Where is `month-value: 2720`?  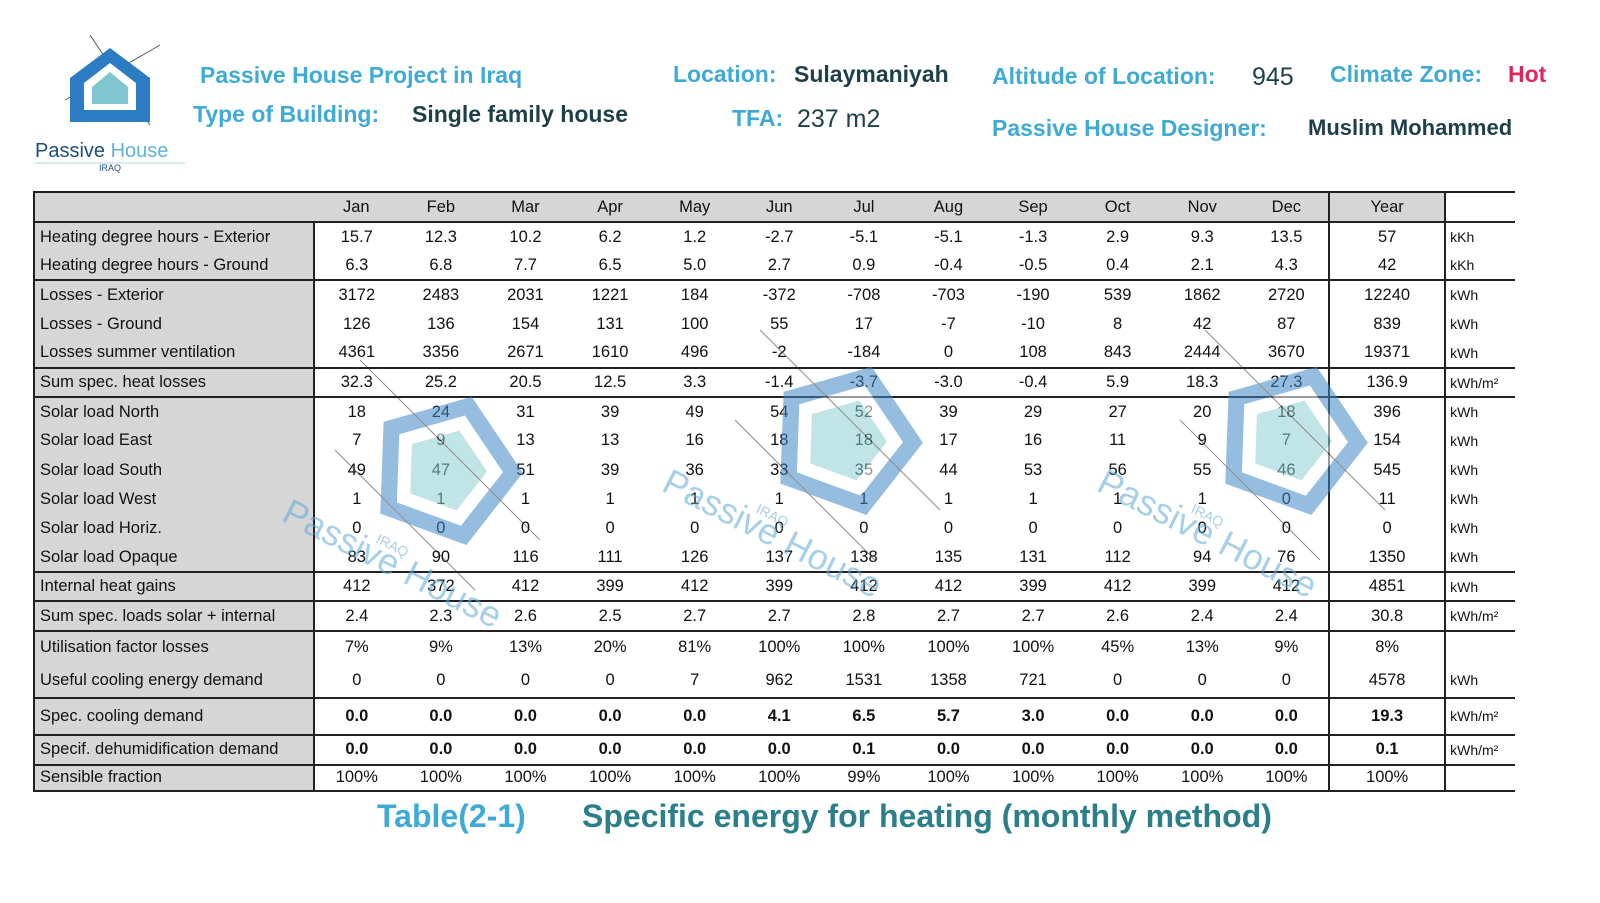
month-value: 2720 is located at coordinates (1286, 294).